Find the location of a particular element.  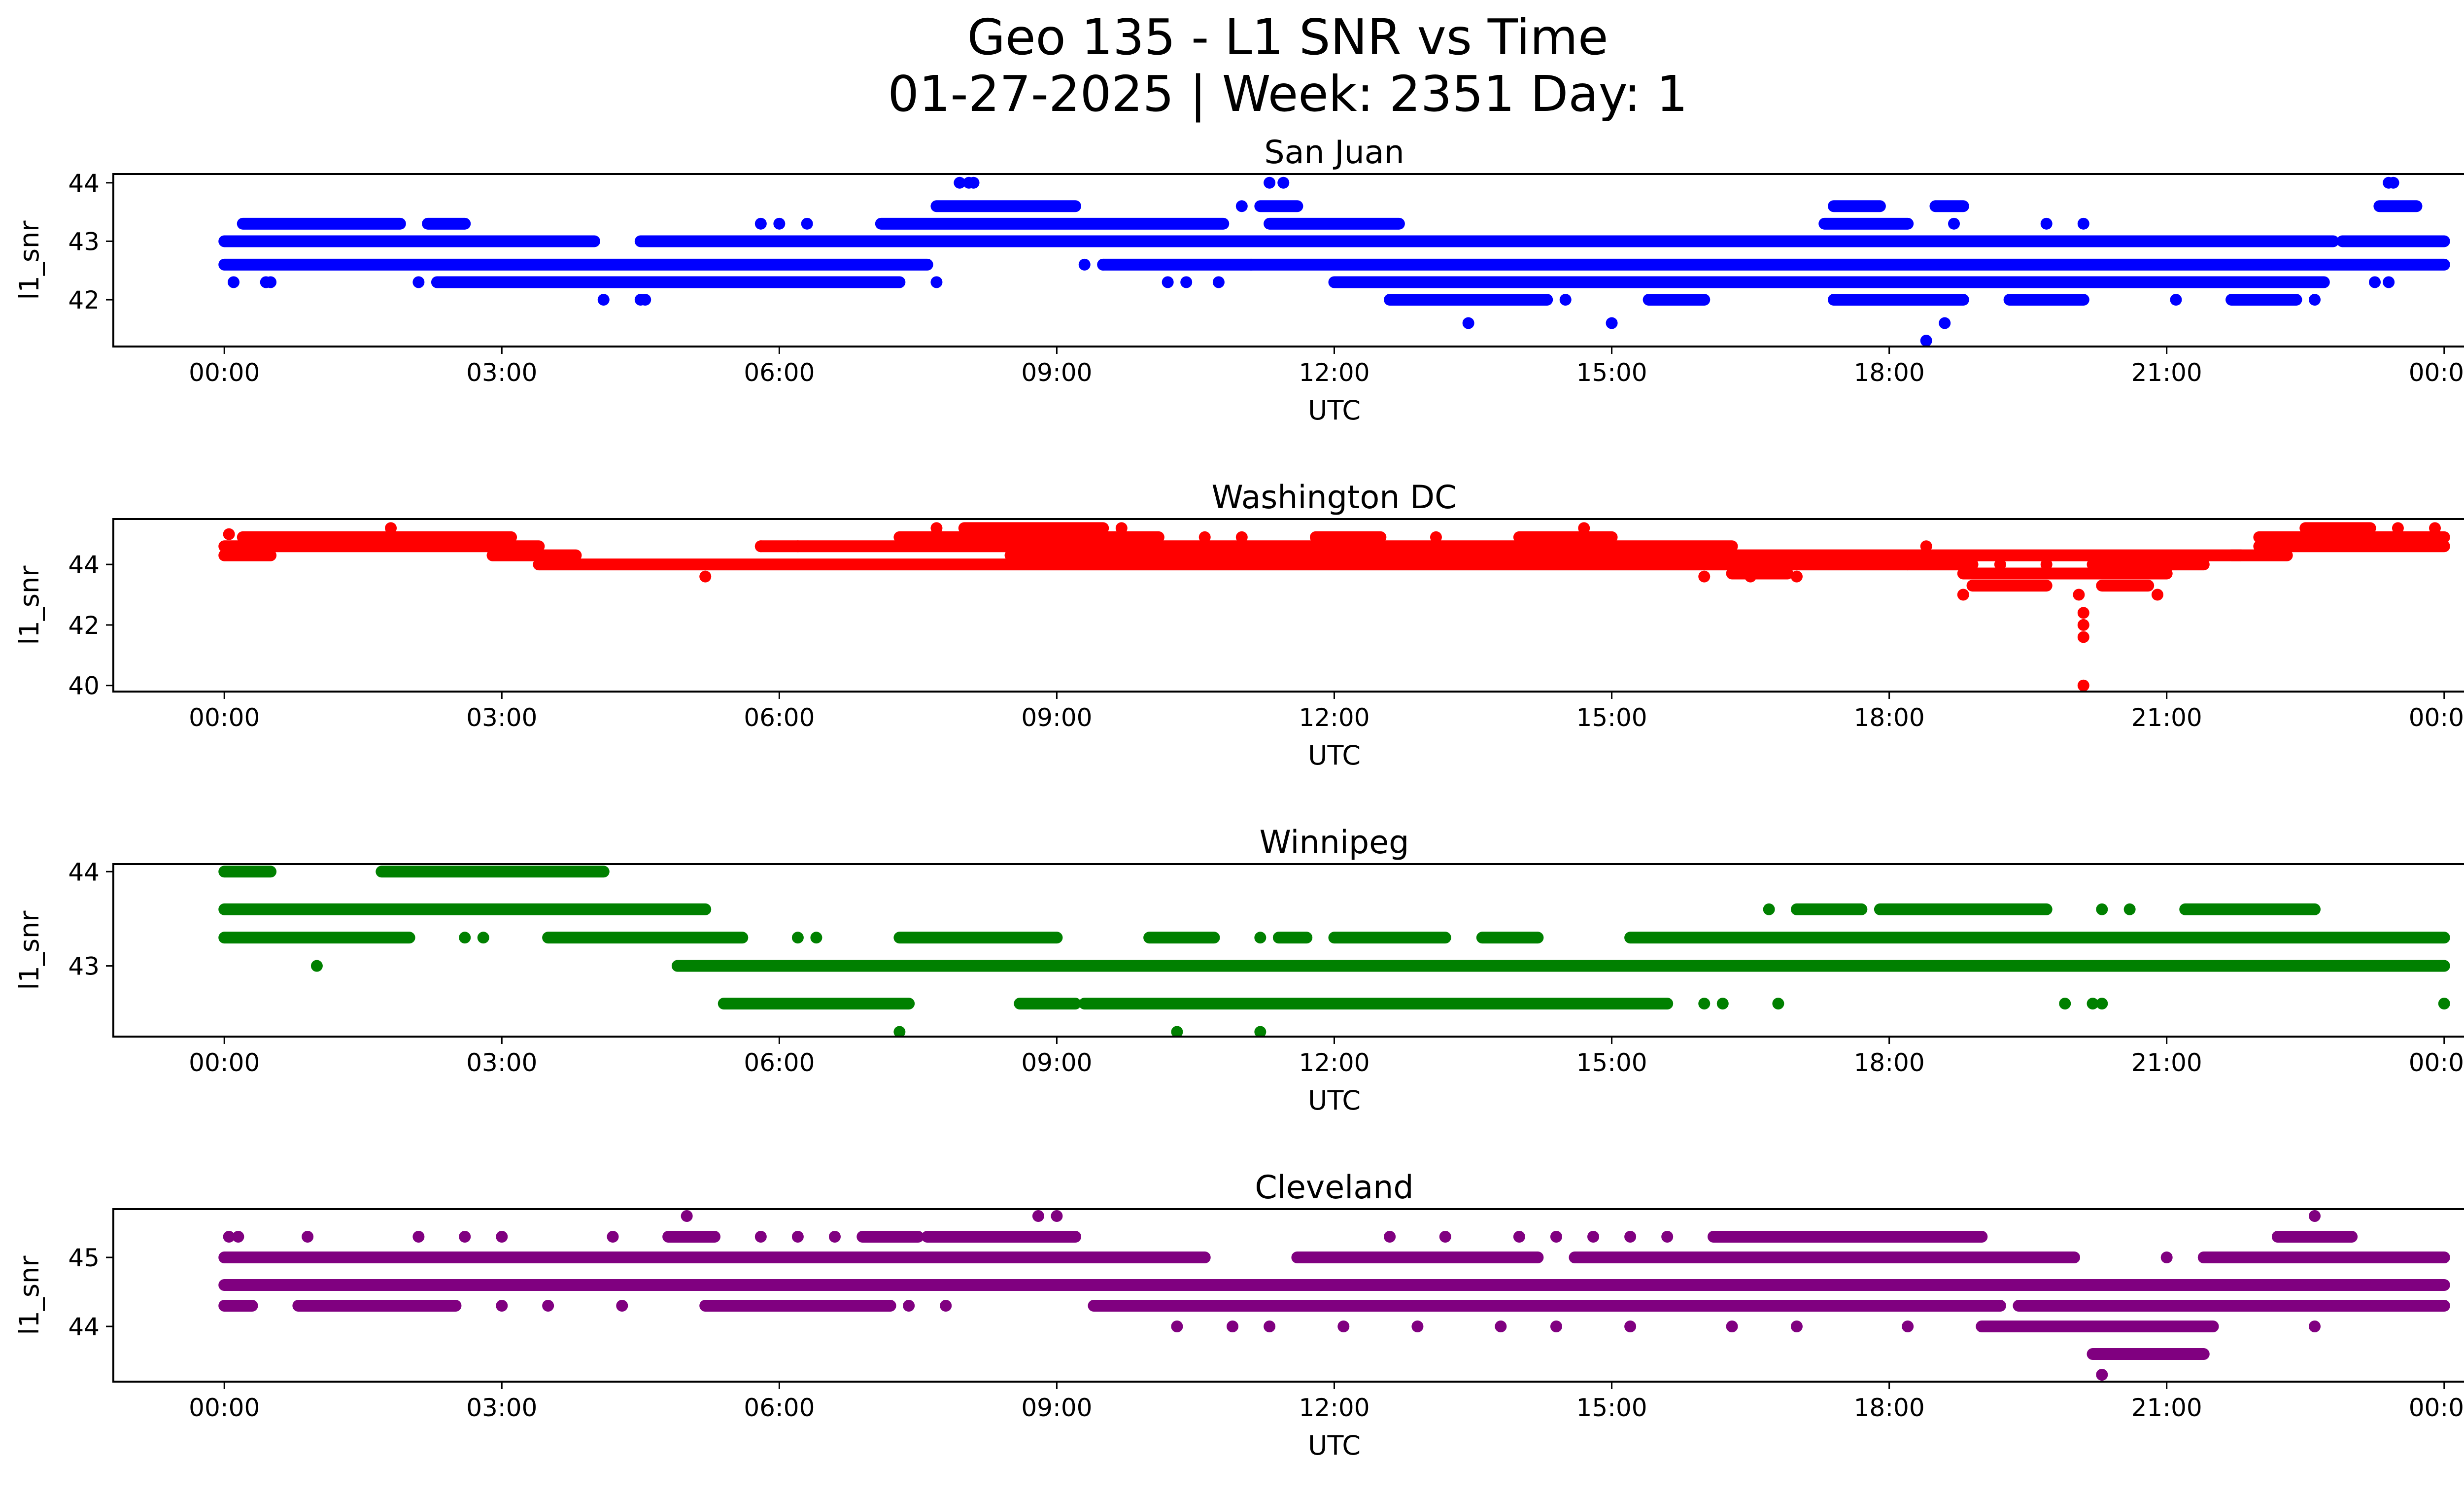

panel-title: Winnipeg is located at coordinates (1334, 842).